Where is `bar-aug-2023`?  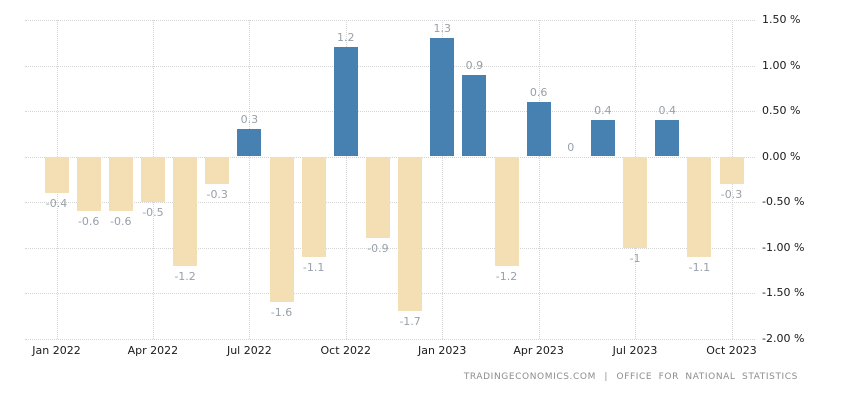 bar-aug-2023 is located at coordinates (667, 138).